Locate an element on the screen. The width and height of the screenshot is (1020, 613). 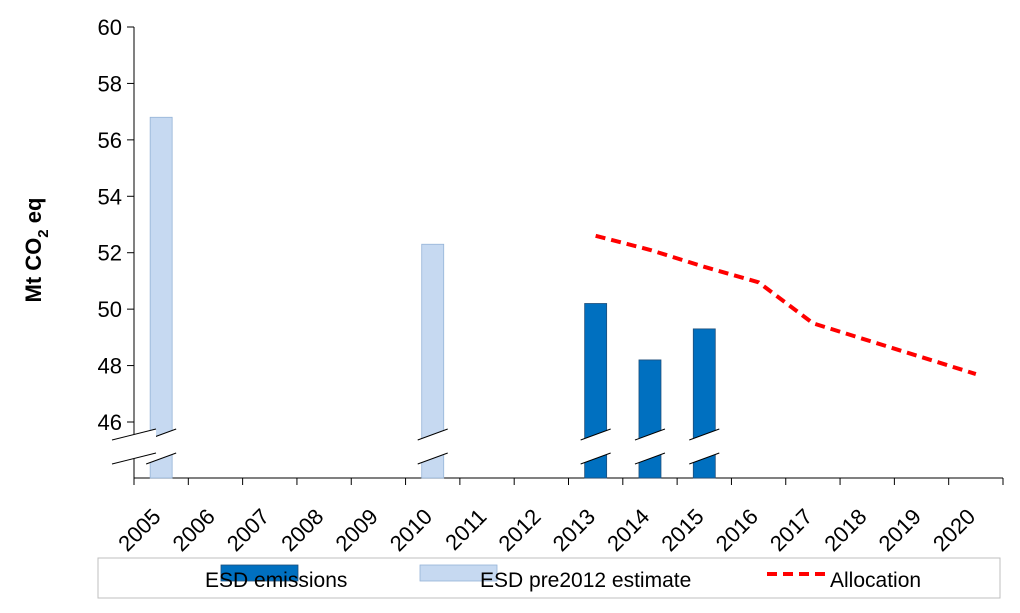
x-tick-label: 2008 is located at coordinates (302, 530).